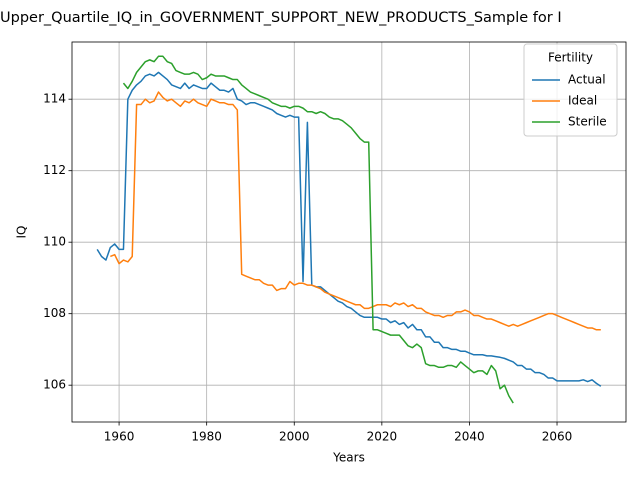  What do you see at coordinates (54, 242) in the screenshot?
I see `y-tick-label: 110` at bounding box center [54, 242].